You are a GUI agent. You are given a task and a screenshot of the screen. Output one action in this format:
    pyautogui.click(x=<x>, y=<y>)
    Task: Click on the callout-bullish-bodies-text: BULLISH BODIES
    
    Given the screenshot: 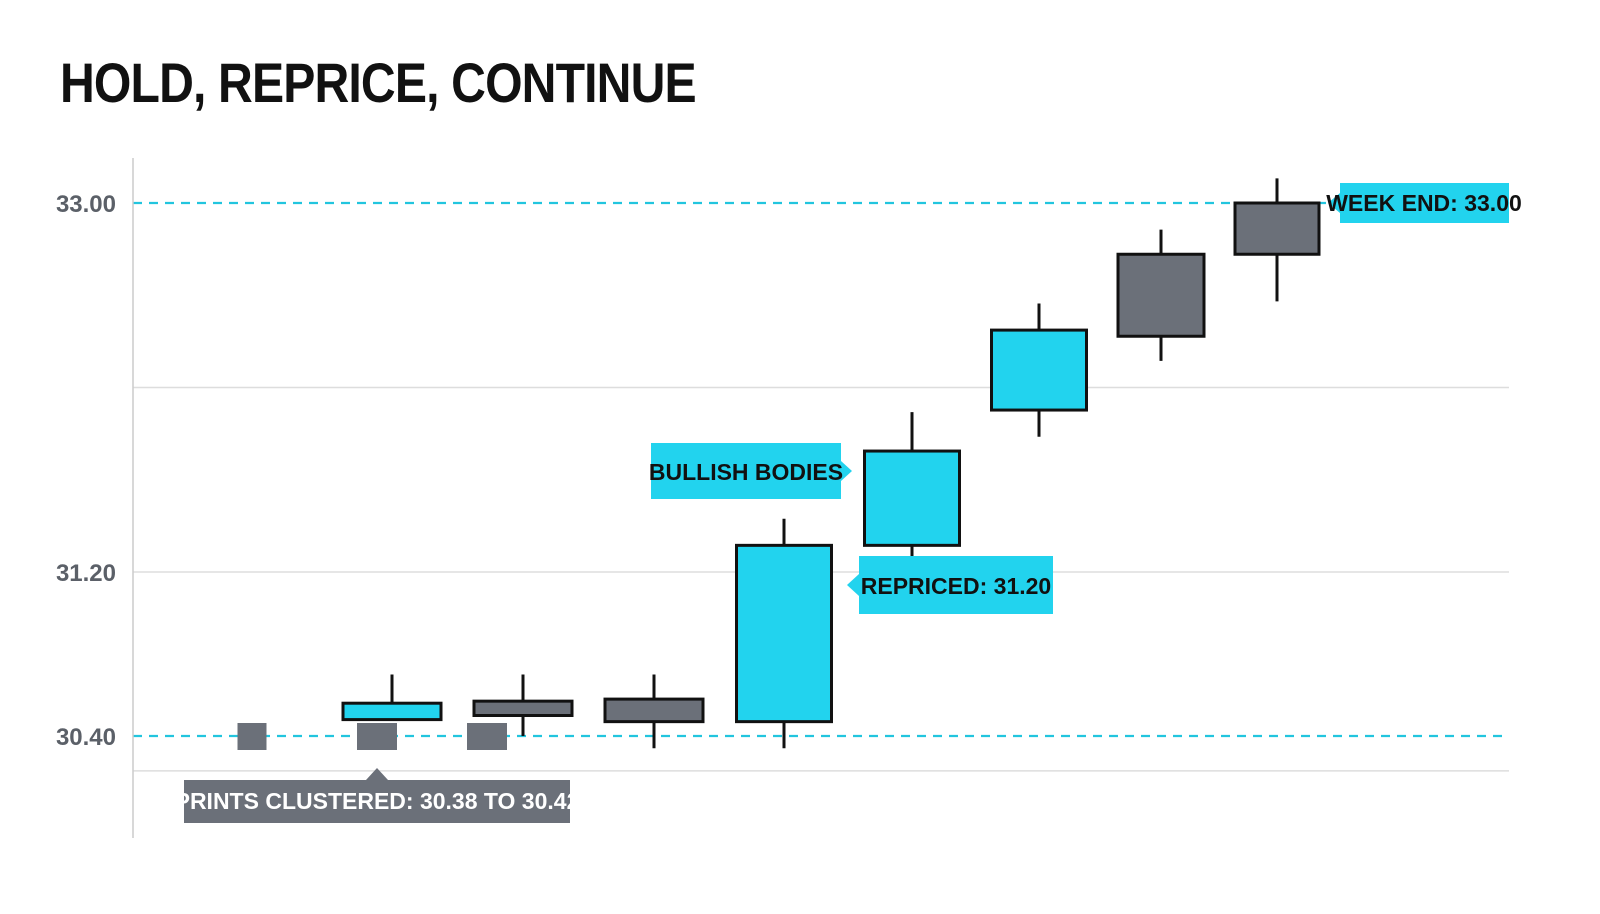 What is the action you would take?
    pyautogui.click(x=746, y=472)
    